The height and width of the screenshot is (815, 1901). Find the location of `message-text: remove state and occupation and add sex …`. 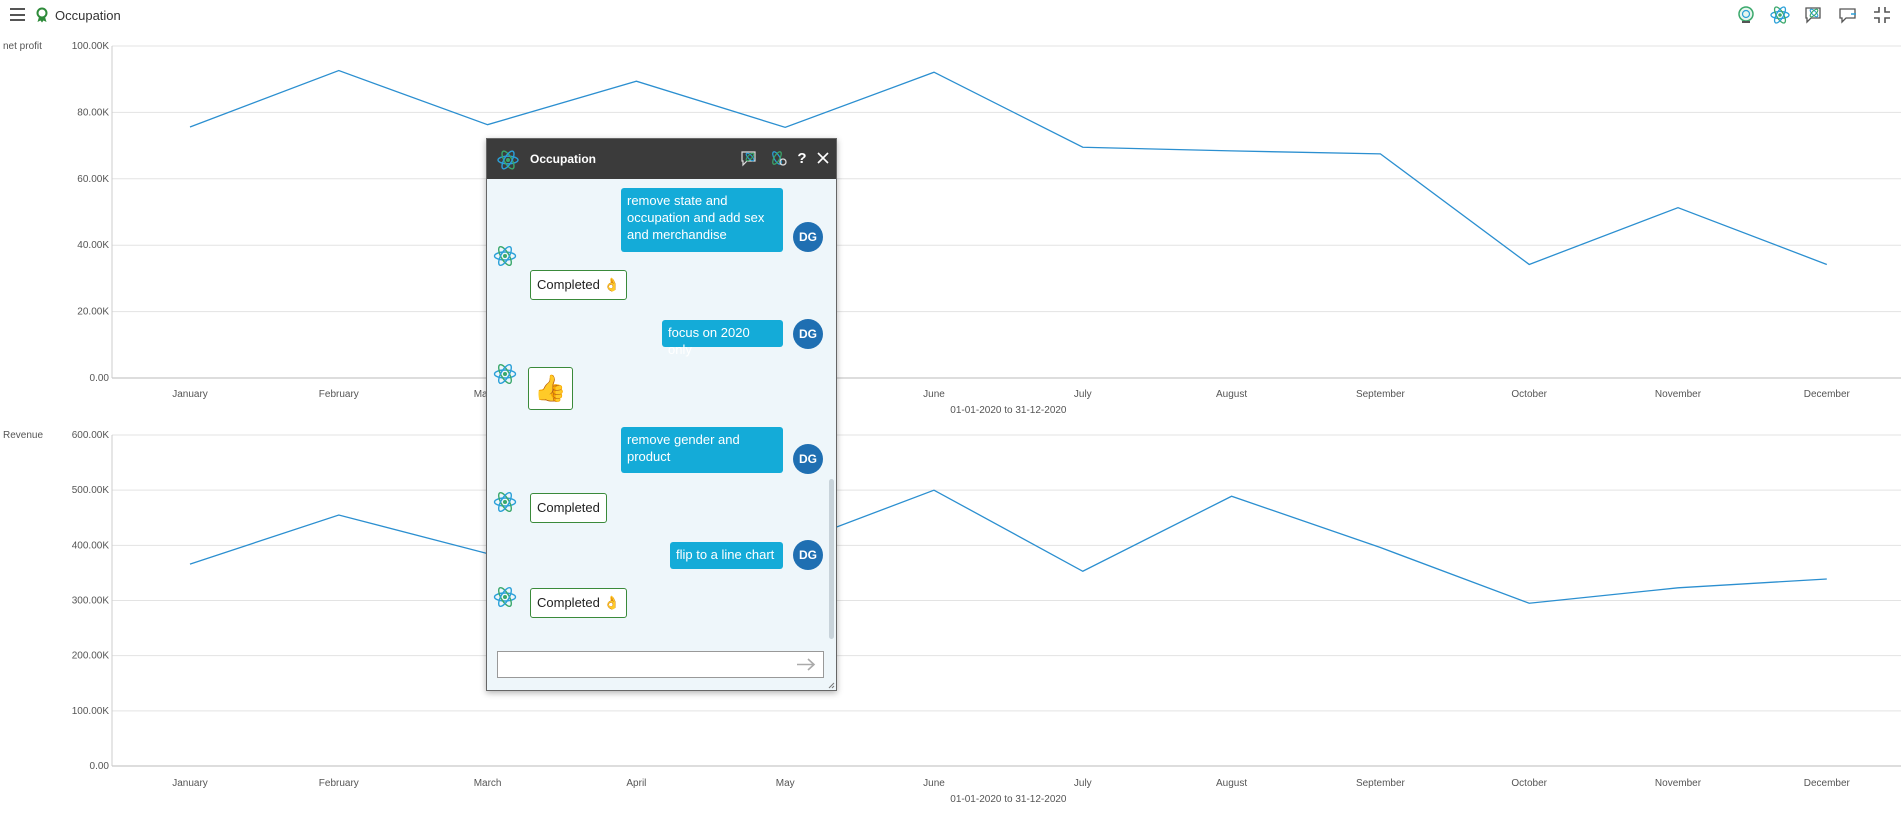

message-text: remove state and occupation and add sex … is located at coordinates (696, 217).